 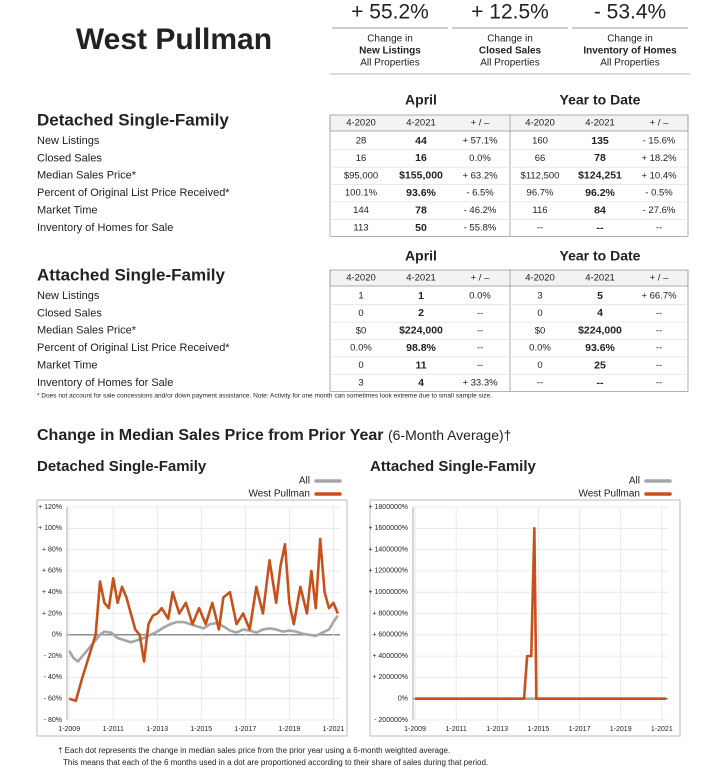 What do you see at coordinates (390, 635) in the screenshot?
I see `y-tick-label: + 600000%` at bounding box center [390, 635].